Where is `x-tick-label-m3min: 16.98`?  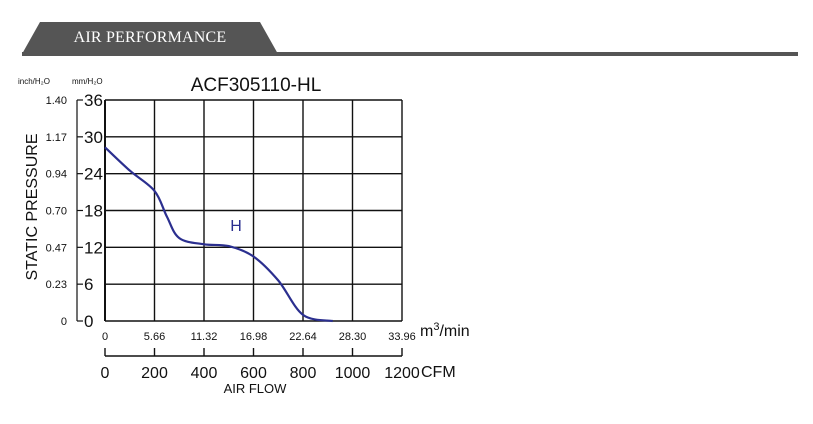
x-tick-label-m3min: 16.98 is located at coordinates (254, 337).